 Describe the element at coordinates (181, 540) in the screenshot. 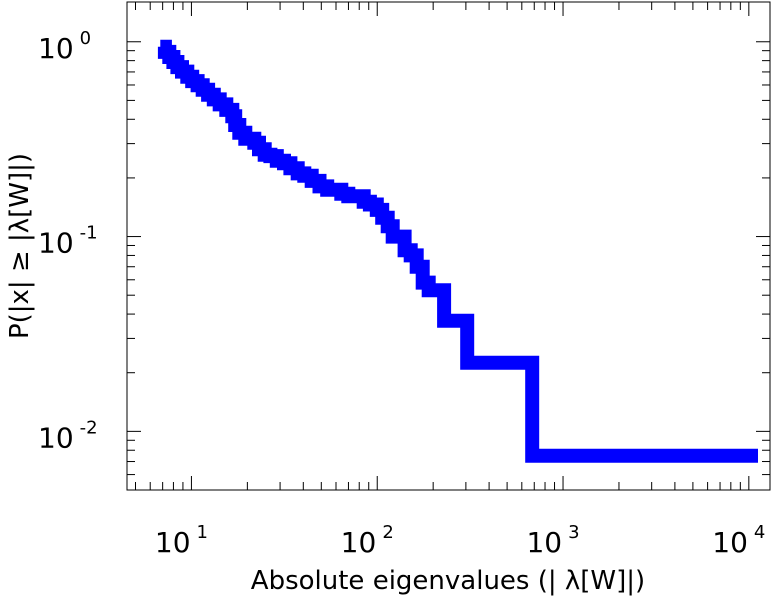

I see `x-tick-label: 10 1` at that location.